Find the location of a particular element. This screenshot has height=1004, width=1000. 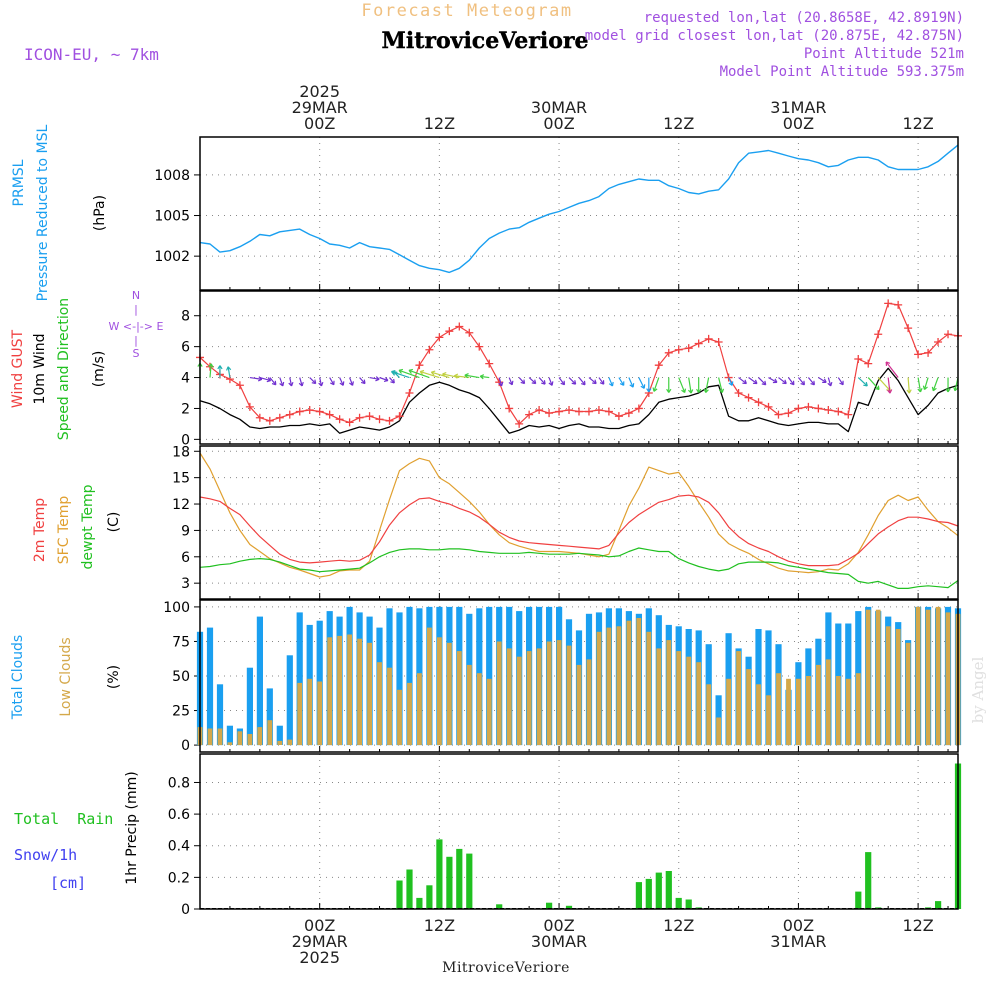

y-tick-label: 75 is located at coordinates (181, 642).